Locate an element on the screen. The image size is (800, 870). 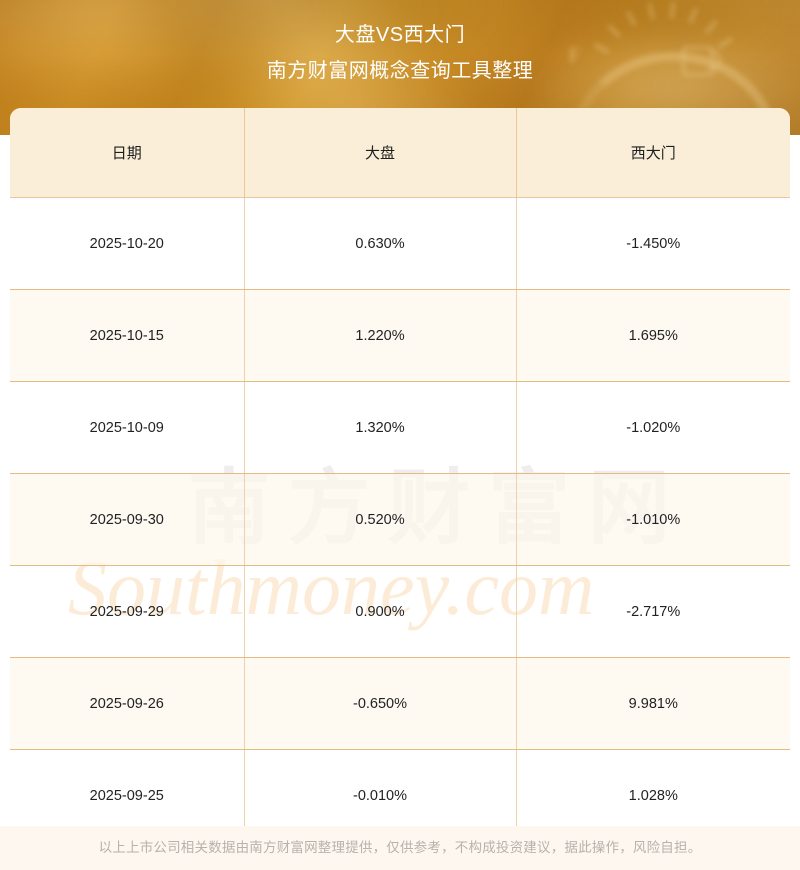
page-subtitle: 南方财富网概念查询工具整理 is located at coordinates (400, 71).